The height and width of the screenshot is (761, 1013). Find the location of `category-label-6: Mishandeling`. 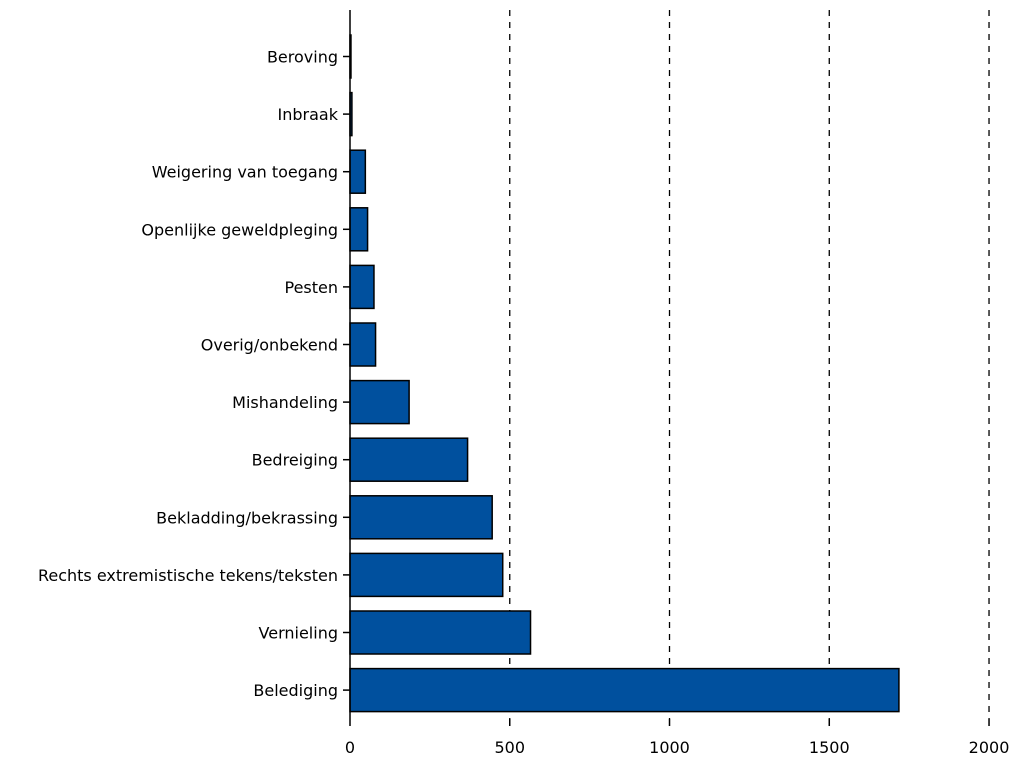

category-label-6: Mishandeling is located at coordinates (285, 402).